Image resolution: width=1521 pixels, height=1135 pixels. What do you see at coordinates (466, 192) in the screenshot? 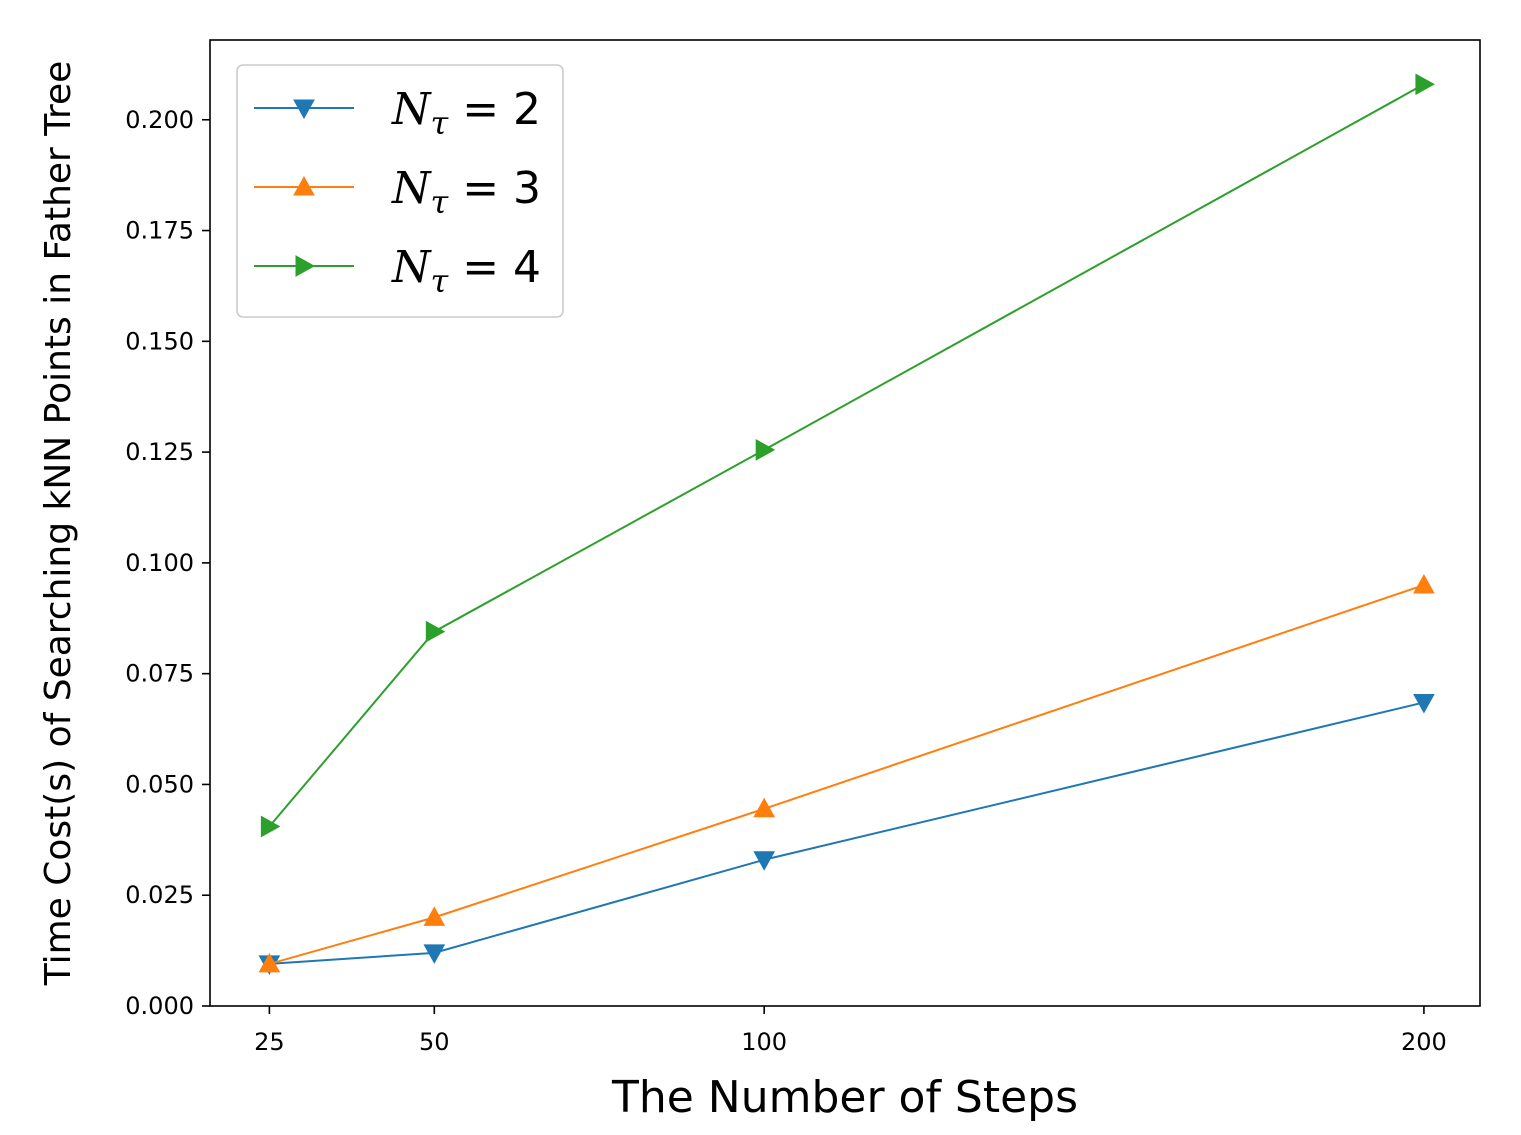
I see `legend-label: Nτ = 3` at bounding box center [466, 192].